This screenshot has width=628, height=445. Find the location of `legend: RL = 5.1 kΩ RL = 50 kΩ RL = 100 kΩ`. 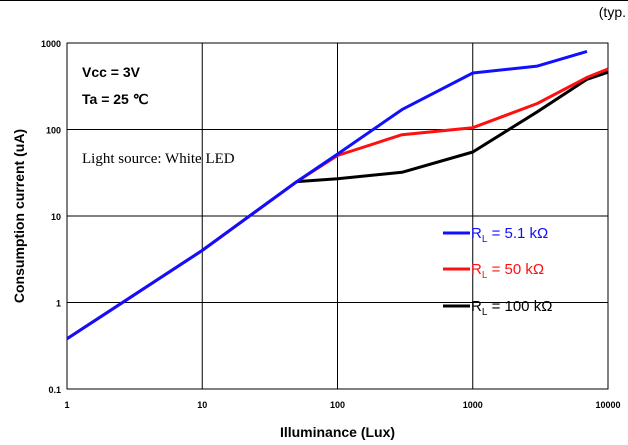

legend: RL = 5.1 kΩ RL = 50 kΩ RL = 100 kΩ is located at coordinates (497, 271).